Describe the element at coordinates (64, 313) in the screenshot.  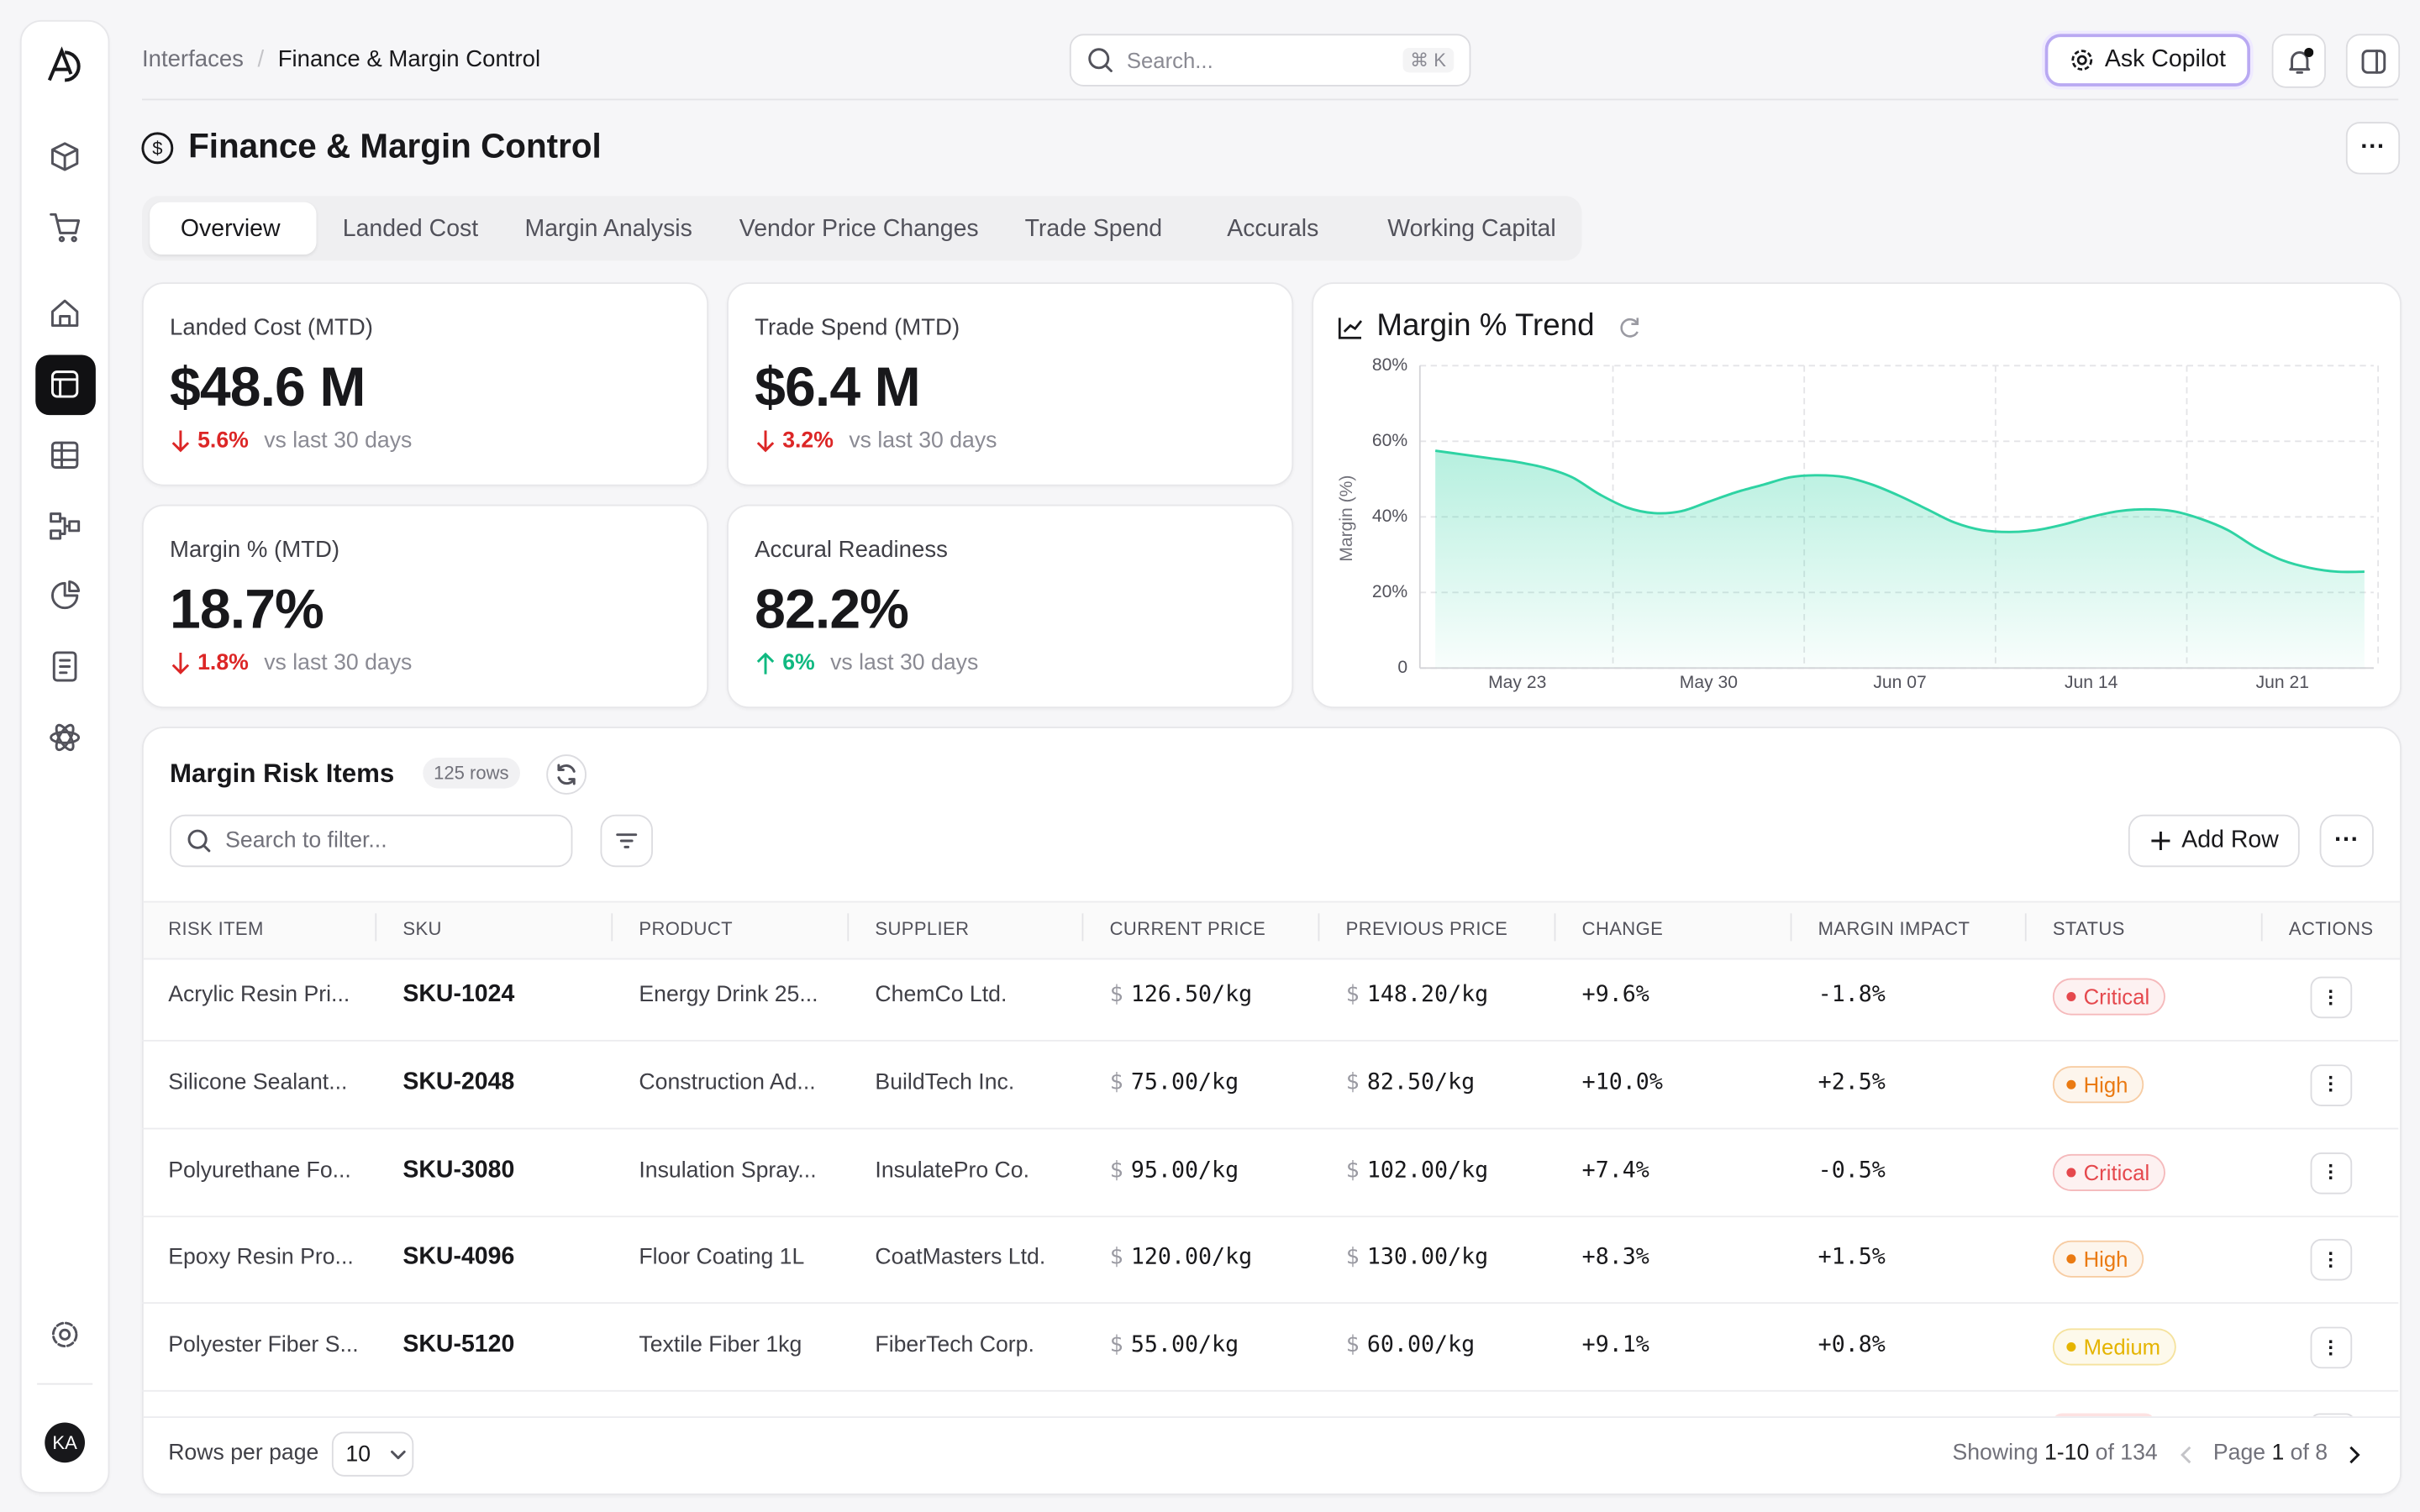
I see `nav-home` at that location.